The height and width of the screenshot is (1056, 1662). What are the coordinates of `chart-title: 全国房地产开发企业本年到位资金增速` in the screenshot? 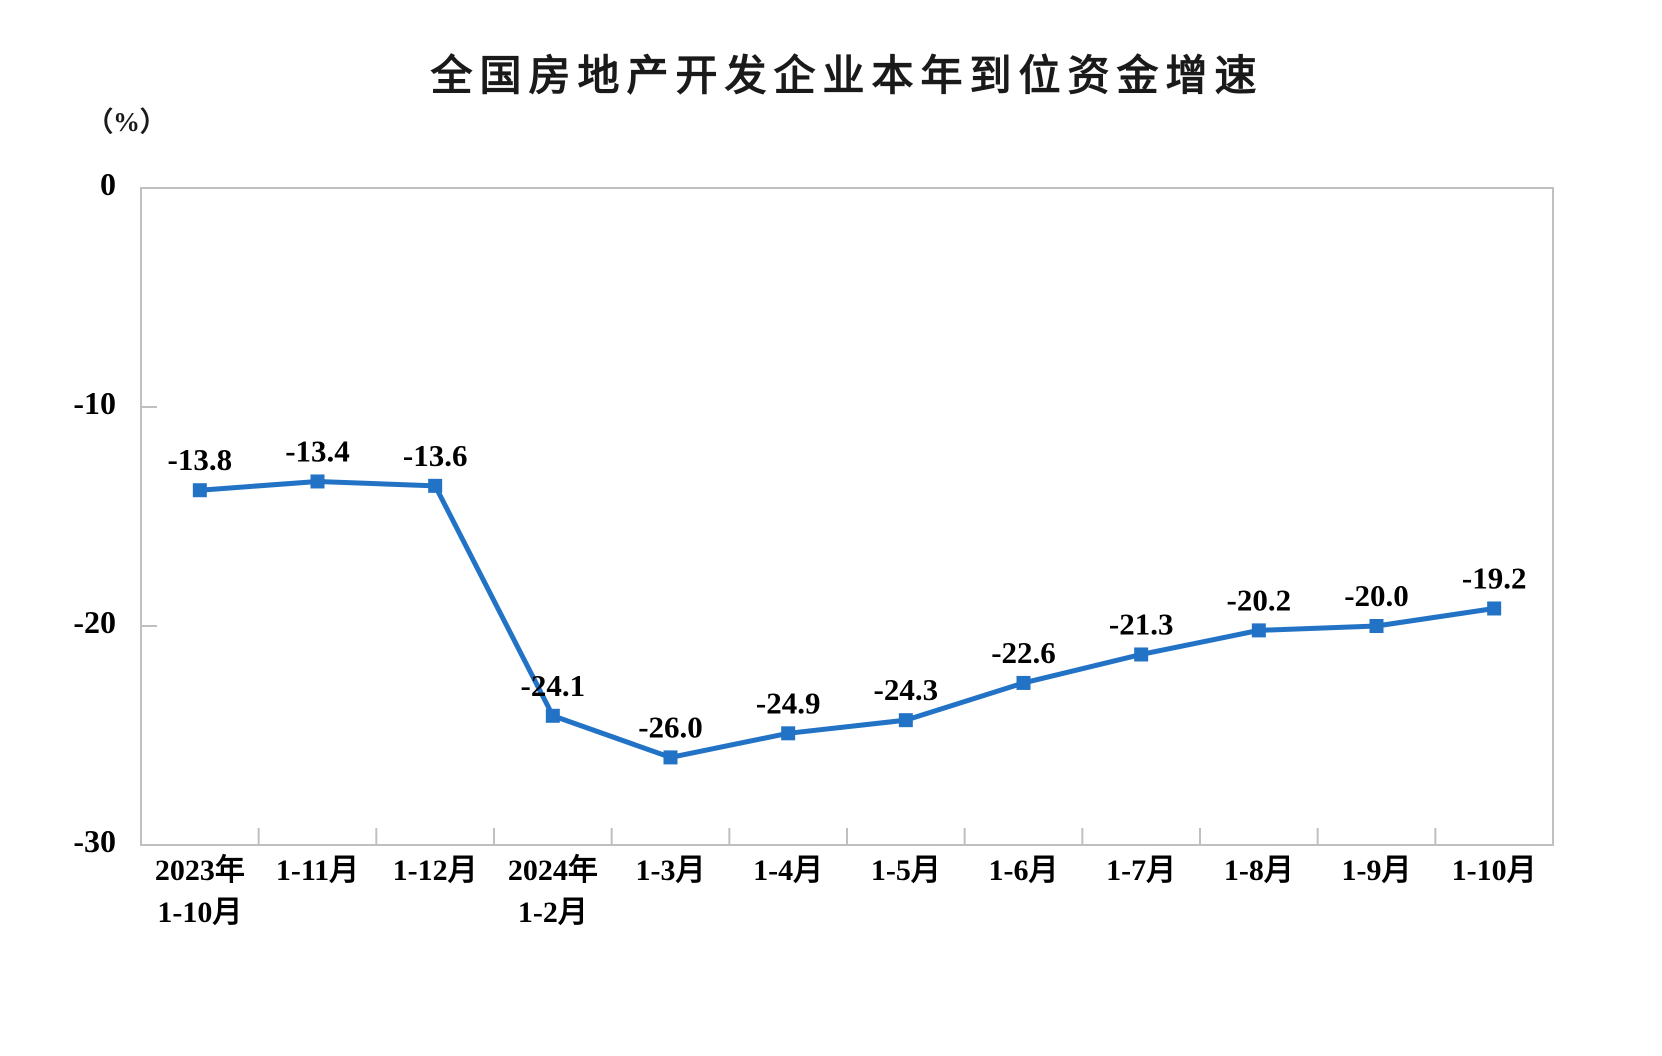 It's located at (847, 75).